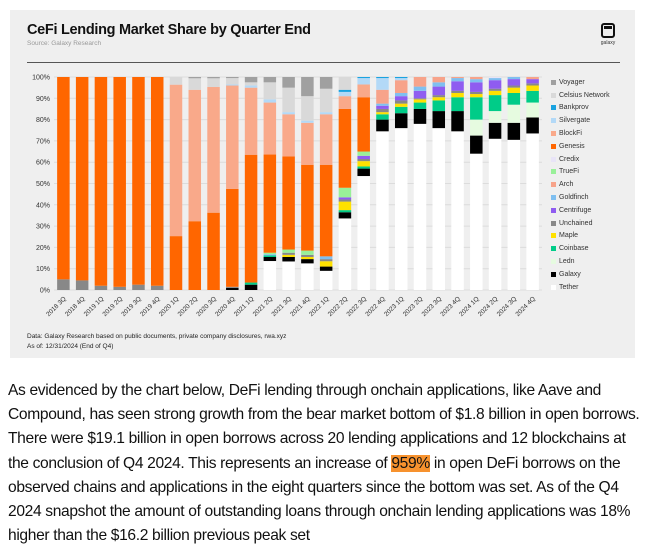 The height and width of the screenshot is (558, 645). Describe the element at coordinates (576, 223) in the screenshot. I see `legend-label: Unchained` at that location.